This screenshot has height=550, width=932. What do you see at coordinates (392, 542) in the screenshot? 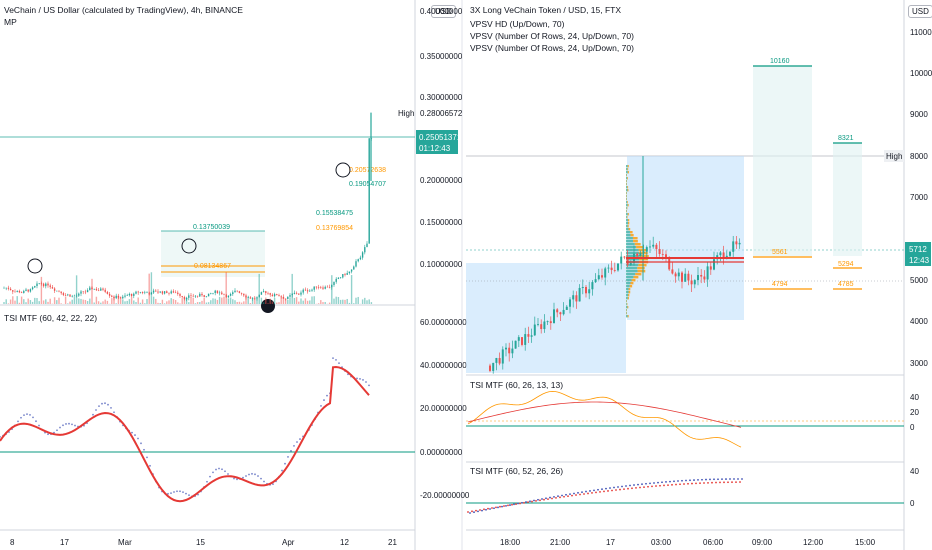
I see `left-time-tick: 21` at bounding box center [392, 542].